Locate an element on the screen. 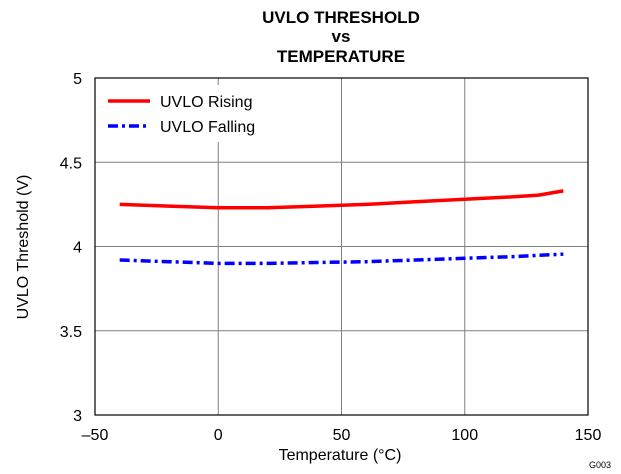 The width and height of the screenshot is (621, 474). x-axis-label: Temperature (°C) is located at coordinates (340, 455).